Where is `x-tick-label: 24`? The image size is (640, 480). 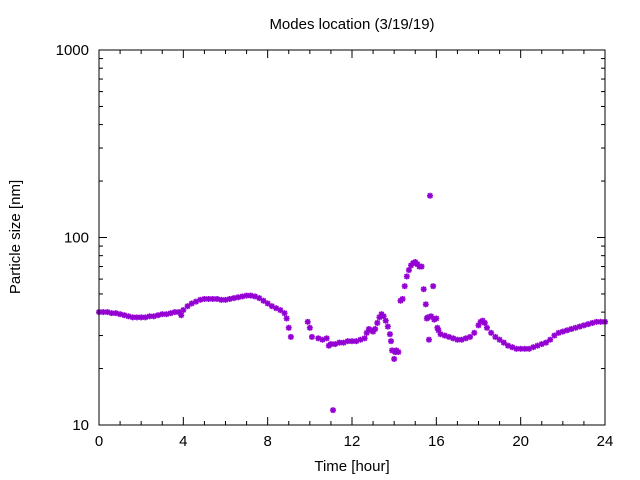 x-tick-label: 24 is located at coordinates (605, 441).